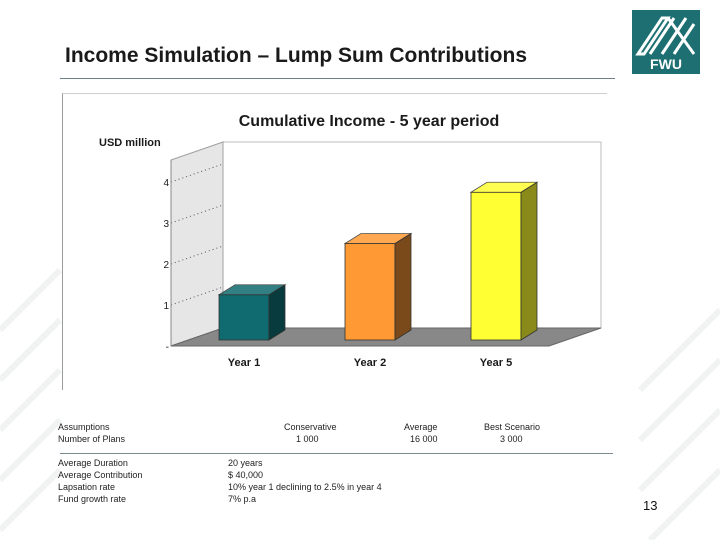 This screenshot has width=720, height=540. What do you see at coordinates (666, 64) in the screenshot?
I see `logo-text: FWU` at bounding box center [666, 64].